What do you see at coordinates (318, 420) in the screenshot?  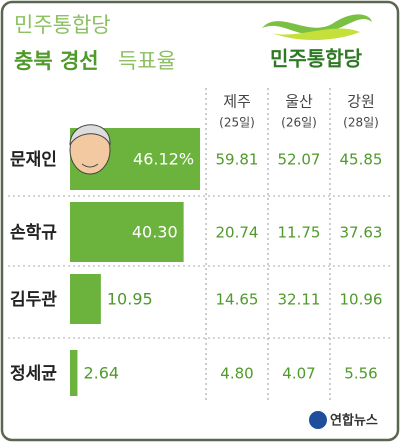 I see `source-logo` at bounding box center [318, 420].